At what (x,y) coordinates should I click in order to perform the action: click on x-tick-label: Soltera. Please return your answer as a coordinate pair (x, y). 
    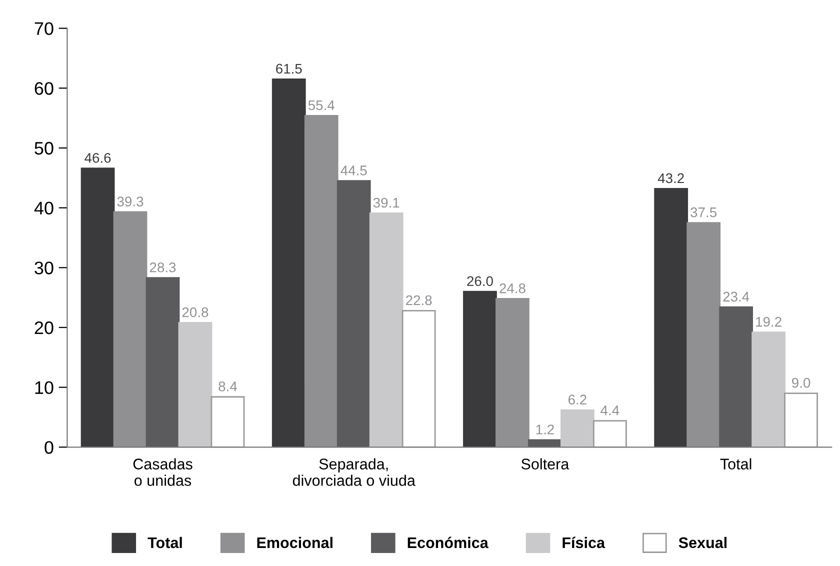
    Looking at the image, I should click on (545, 464).